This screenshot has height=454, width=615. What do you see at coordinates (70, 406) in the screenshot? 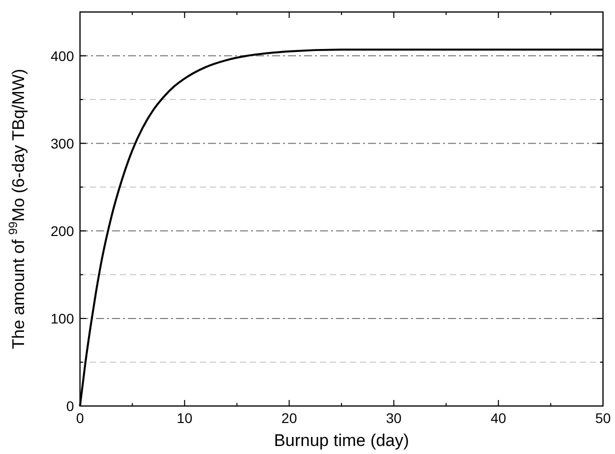
I see `y-tick-label: 0` at bounding box center [70, 406].